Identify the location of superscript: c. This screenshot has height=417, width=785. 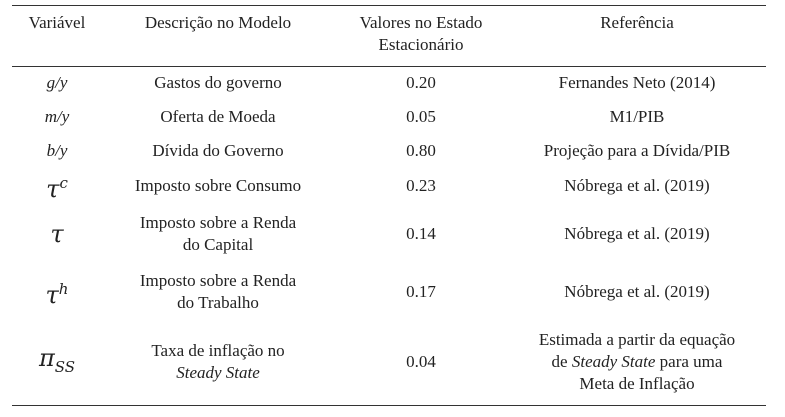
(63, 182).